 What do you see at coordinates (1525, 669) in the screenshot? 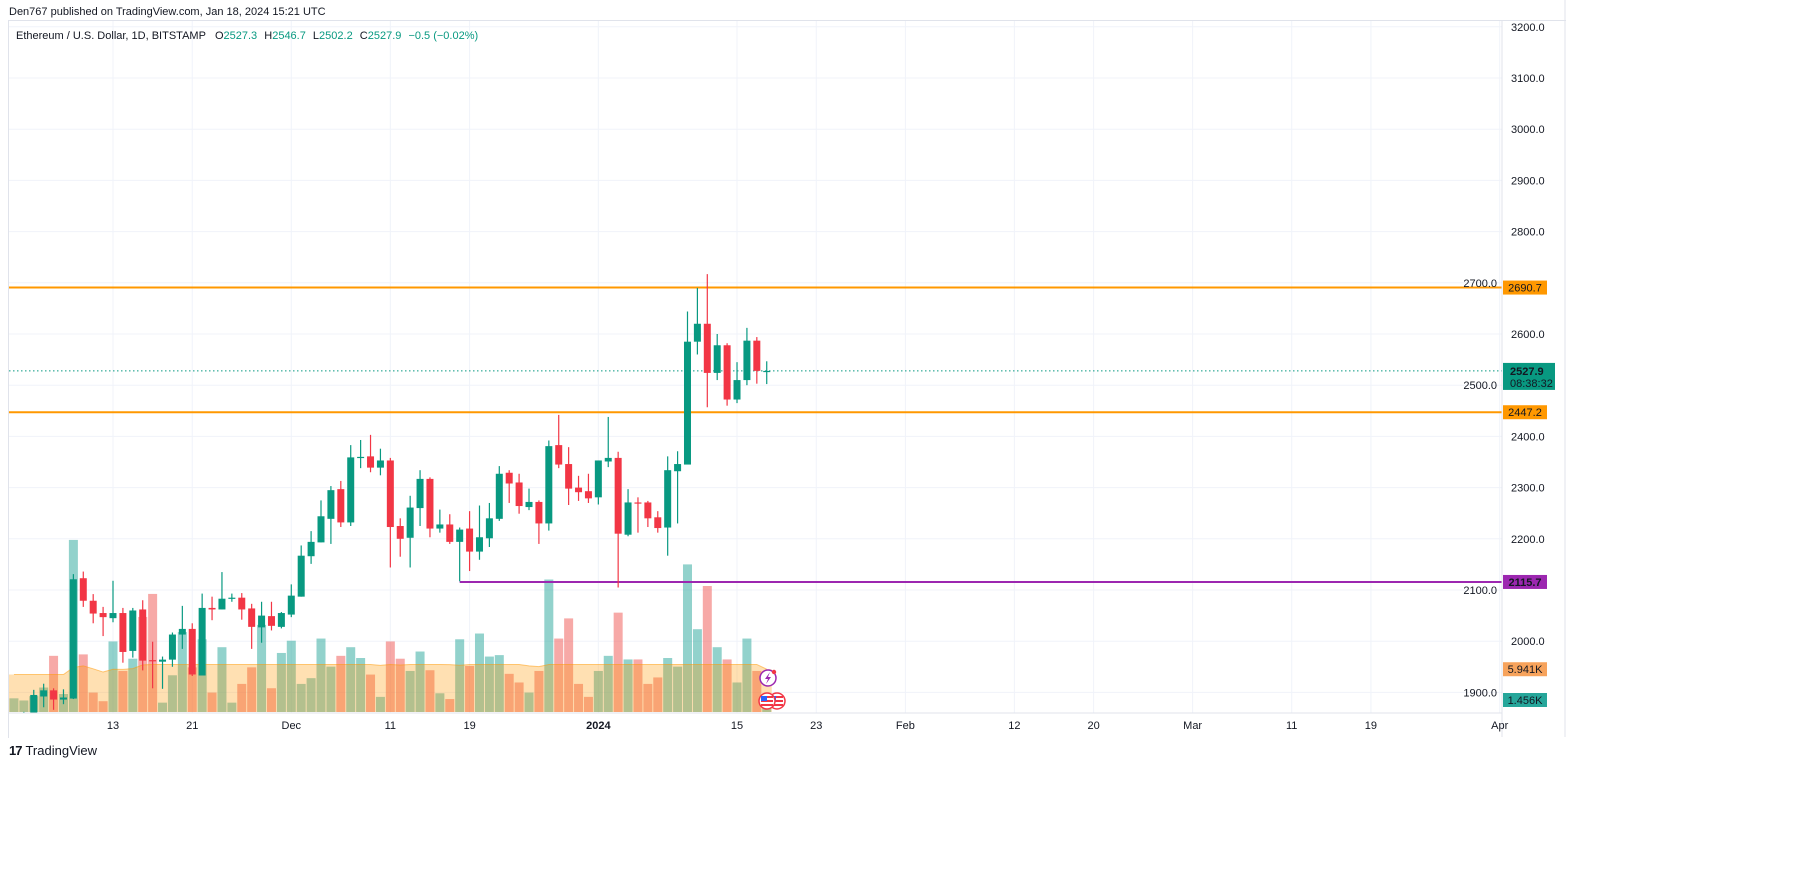
I see `volume-ma-tag` at bounding box center [1525, 669].